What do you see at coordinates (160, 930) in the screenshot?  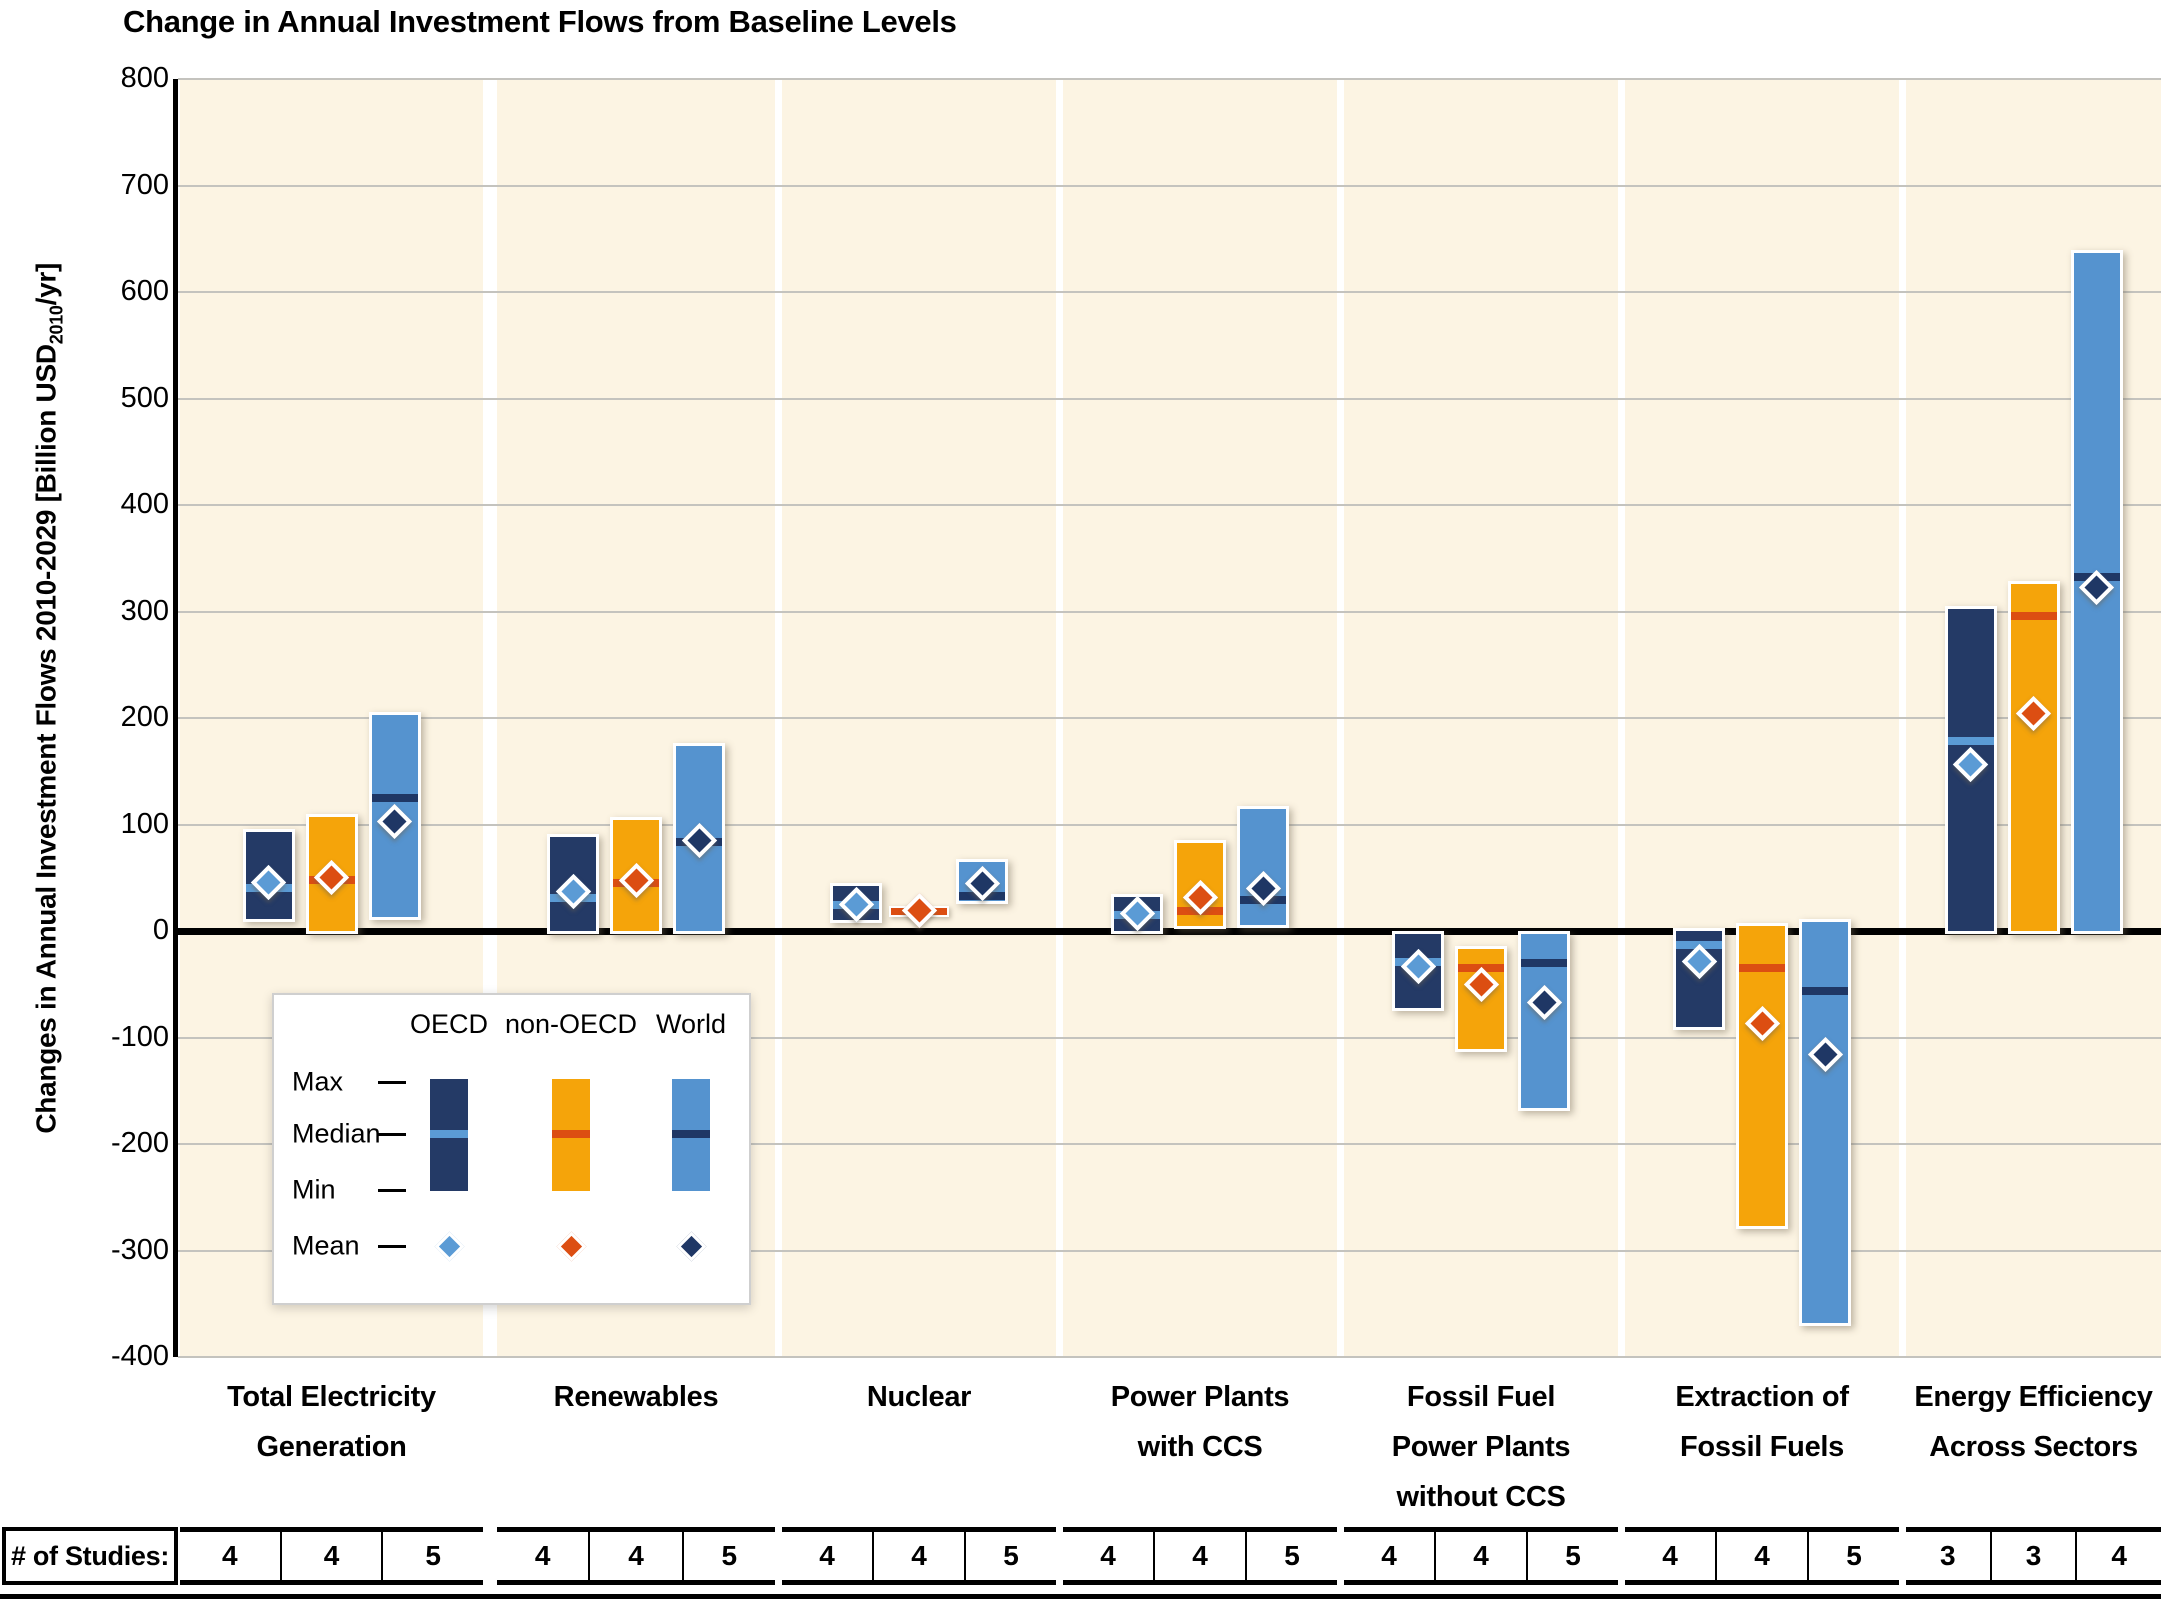 I see `y-tick-label: 0` at bounding box center [160, 930].